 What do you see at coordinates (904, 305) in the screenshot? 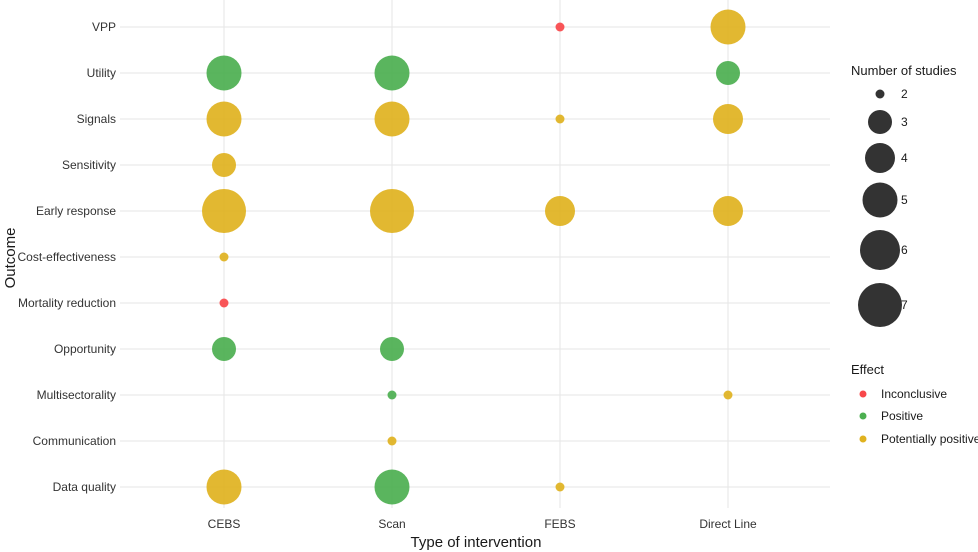
I see `size-legend-label: 7` at bounding box center [904, 305].